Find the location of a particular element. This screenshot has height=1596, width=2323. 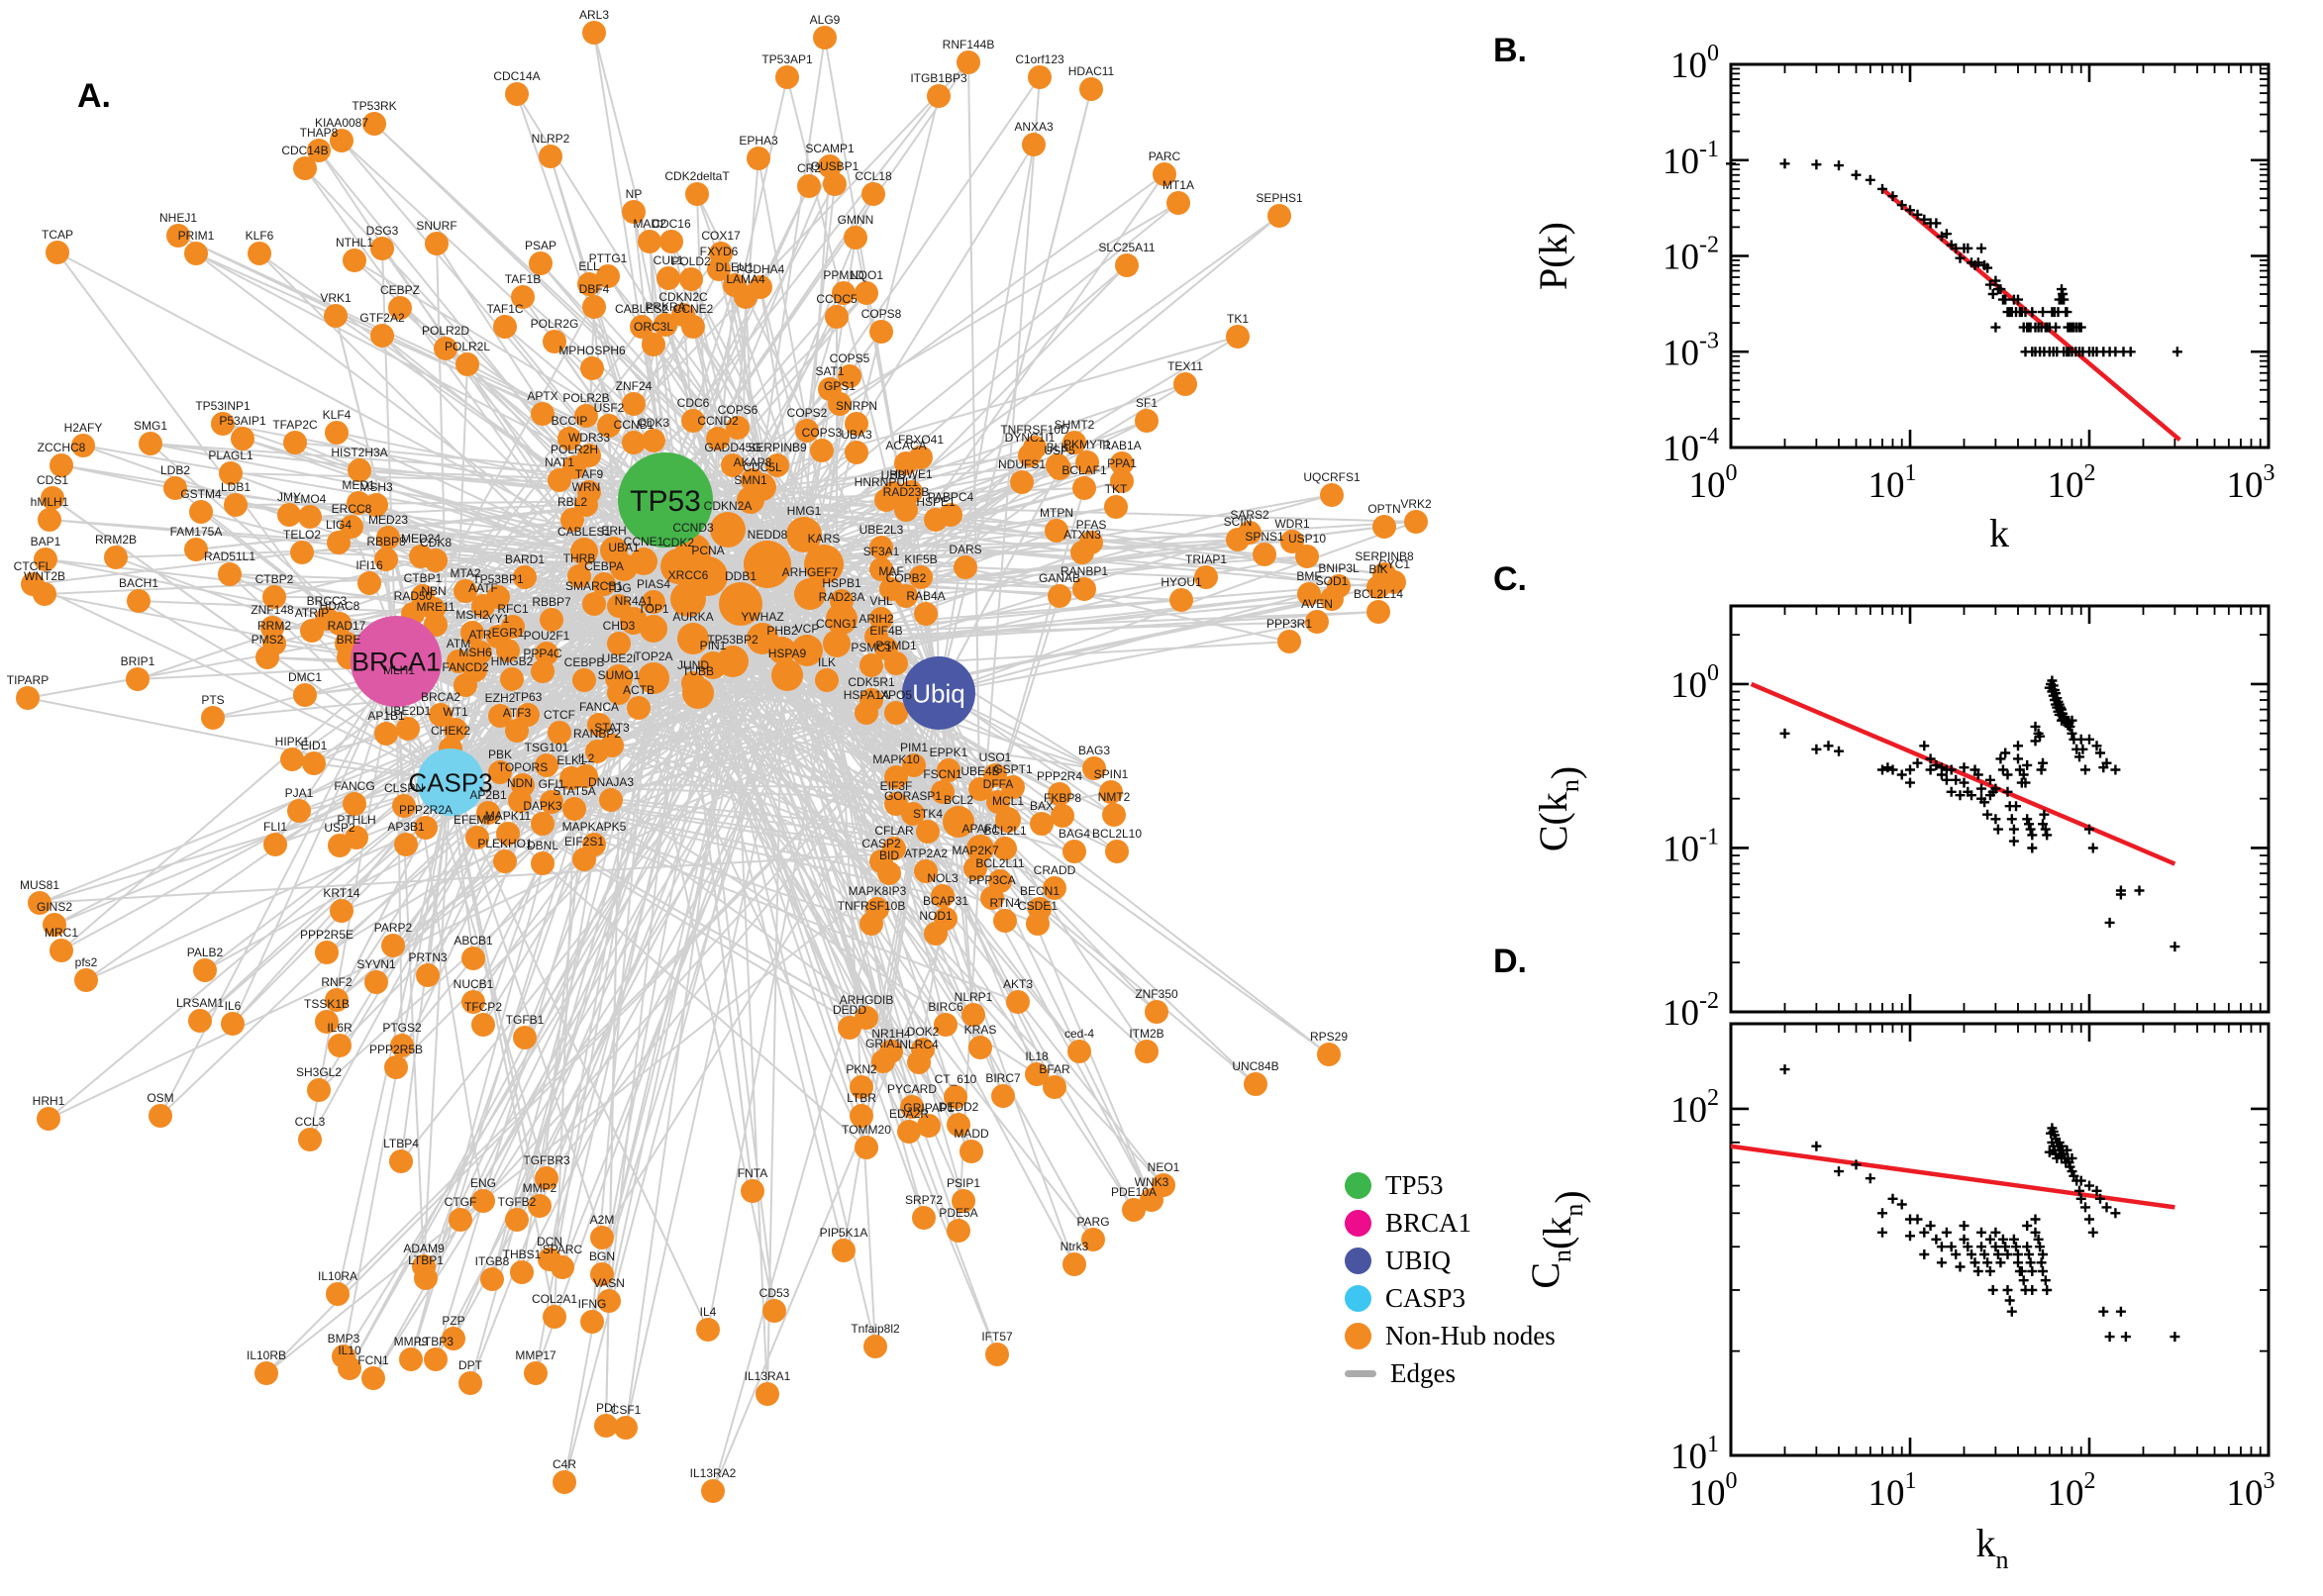

svg-text: GUSBP1 is located at coordinates (835, 166).